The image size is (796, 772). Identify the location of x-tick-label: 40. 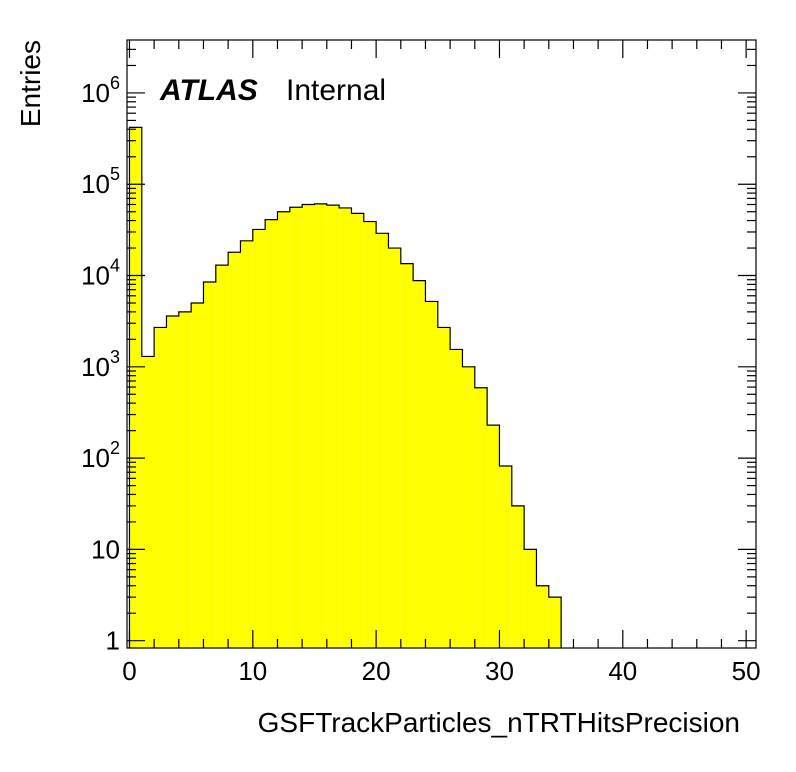
(622, 671).